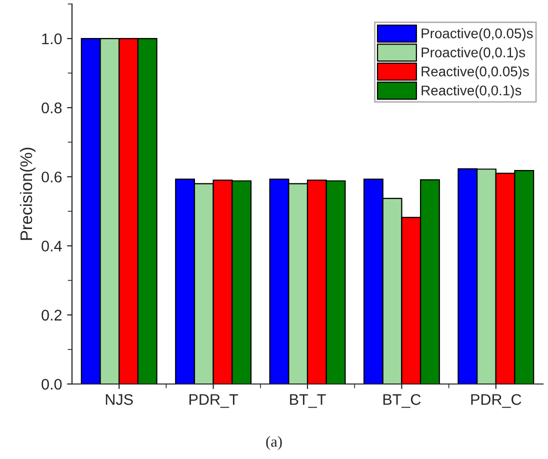 This screenshot has height=459, width=548. What do you see at coordinates (52, 38) in the screenshot?
I see `y-tick-label: 1.0` at bounding box center [52, 38].